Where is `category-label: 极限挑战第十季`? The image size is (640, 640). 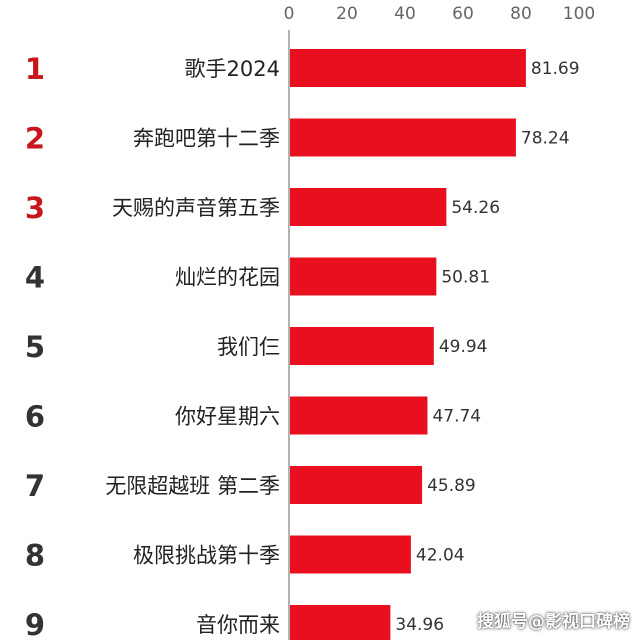 category-label: 极限挑战第十季 is located at coordinates (206, 556).